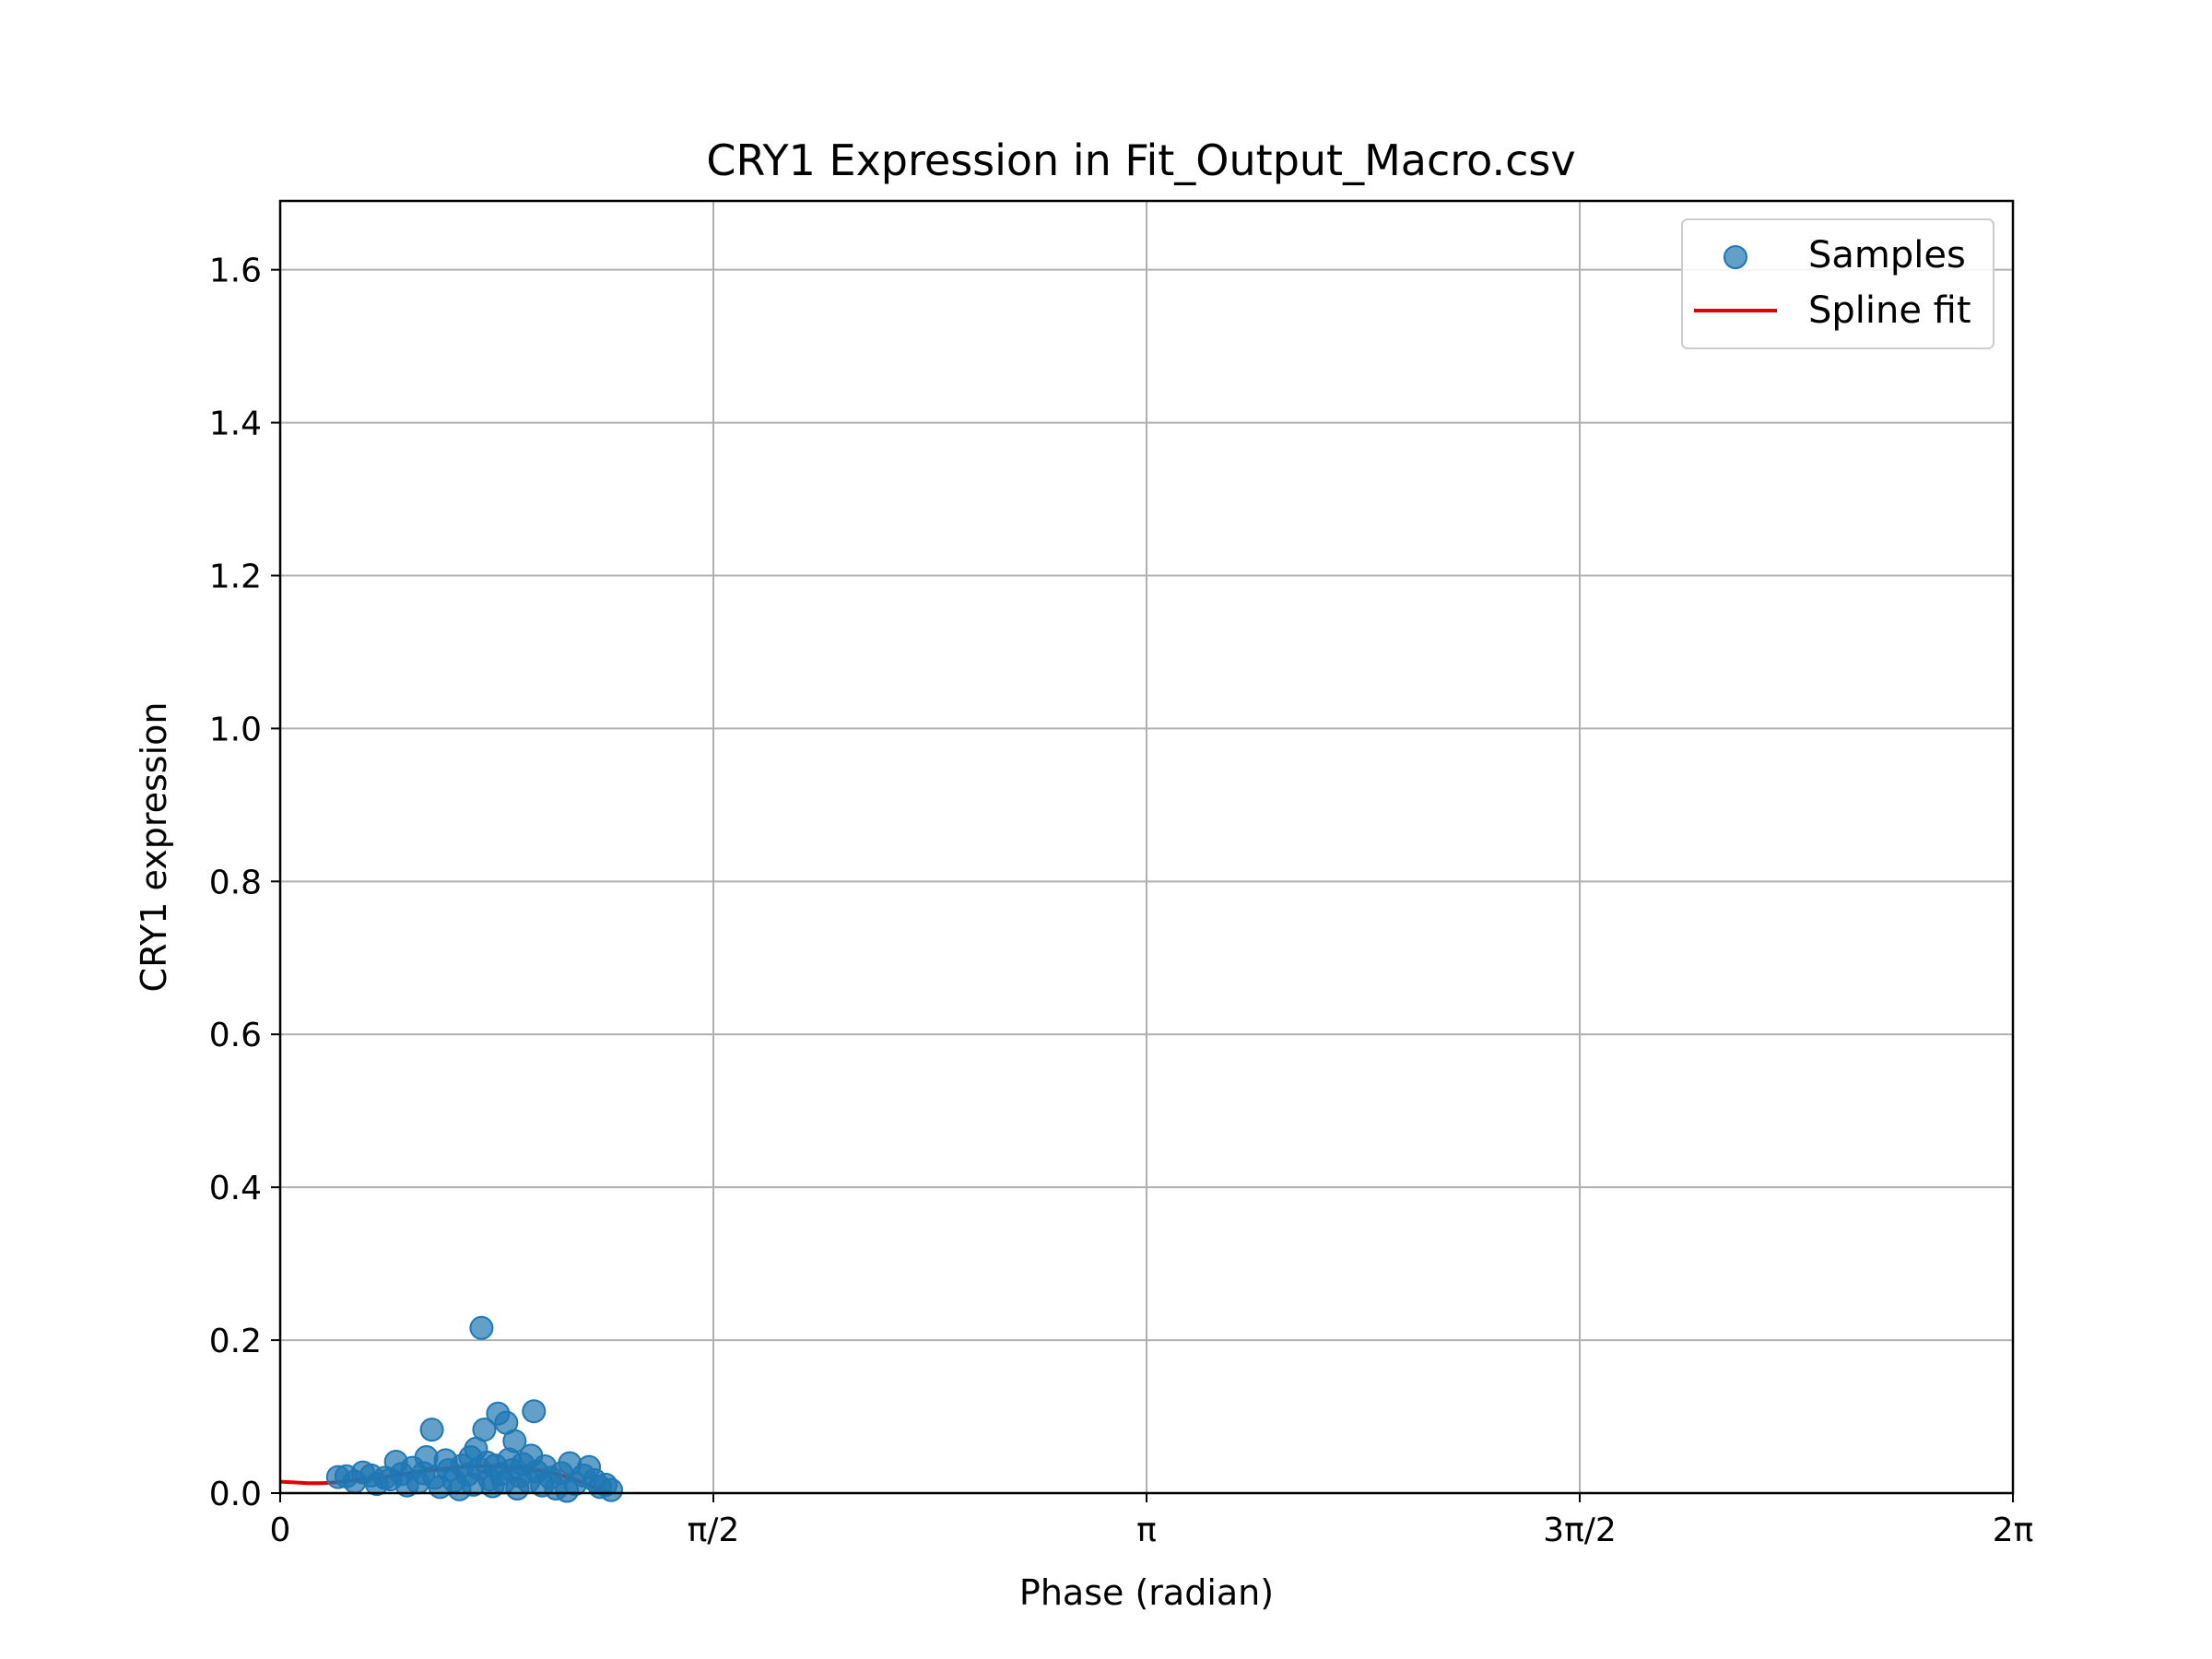 This screenshot has width=2212, height=1659. Describe the element at coordinates (1146, 1592) in the screenshot. I see `x-axis-label: Phase (radian)` at that location.